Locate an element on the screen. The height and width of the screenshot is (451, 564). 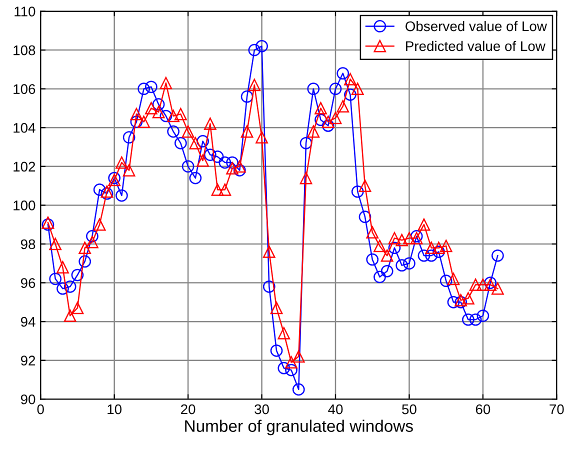
y-tick-label: 110 is located at coordinates (25, 11).